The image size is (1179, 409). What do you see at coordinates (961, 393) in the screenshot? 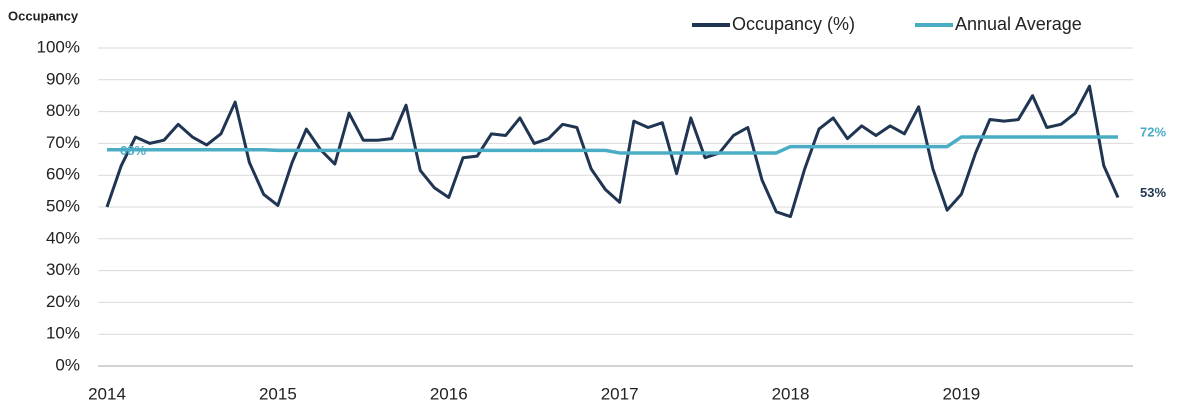
I see `x-tick-label: 2019` at bounding box center [961, 393].